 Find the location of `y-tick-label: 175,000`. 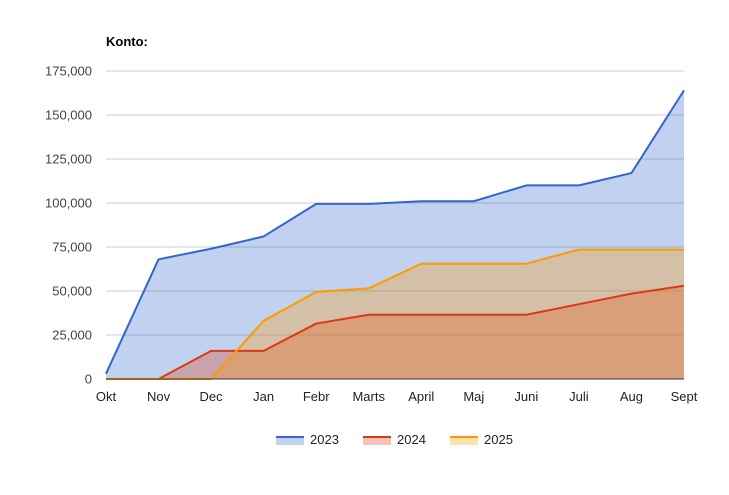

y-tick-label: 175,000 is located at coordinates (68, 71).